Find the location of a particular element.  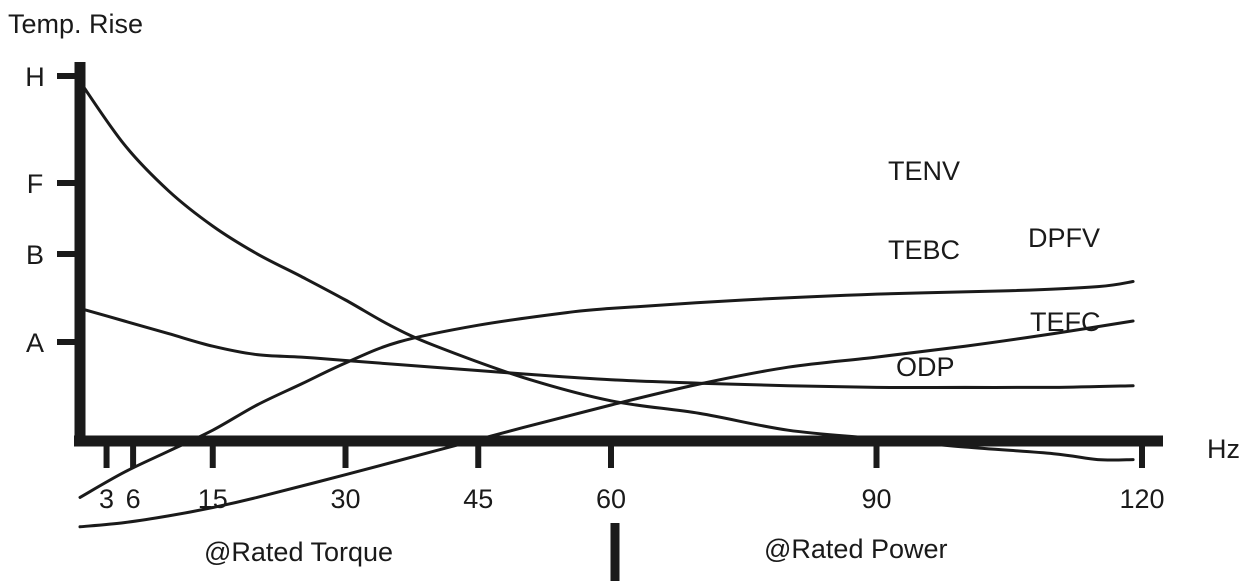

x-tick-label-30: 30 is located at coordinates (345, 499).